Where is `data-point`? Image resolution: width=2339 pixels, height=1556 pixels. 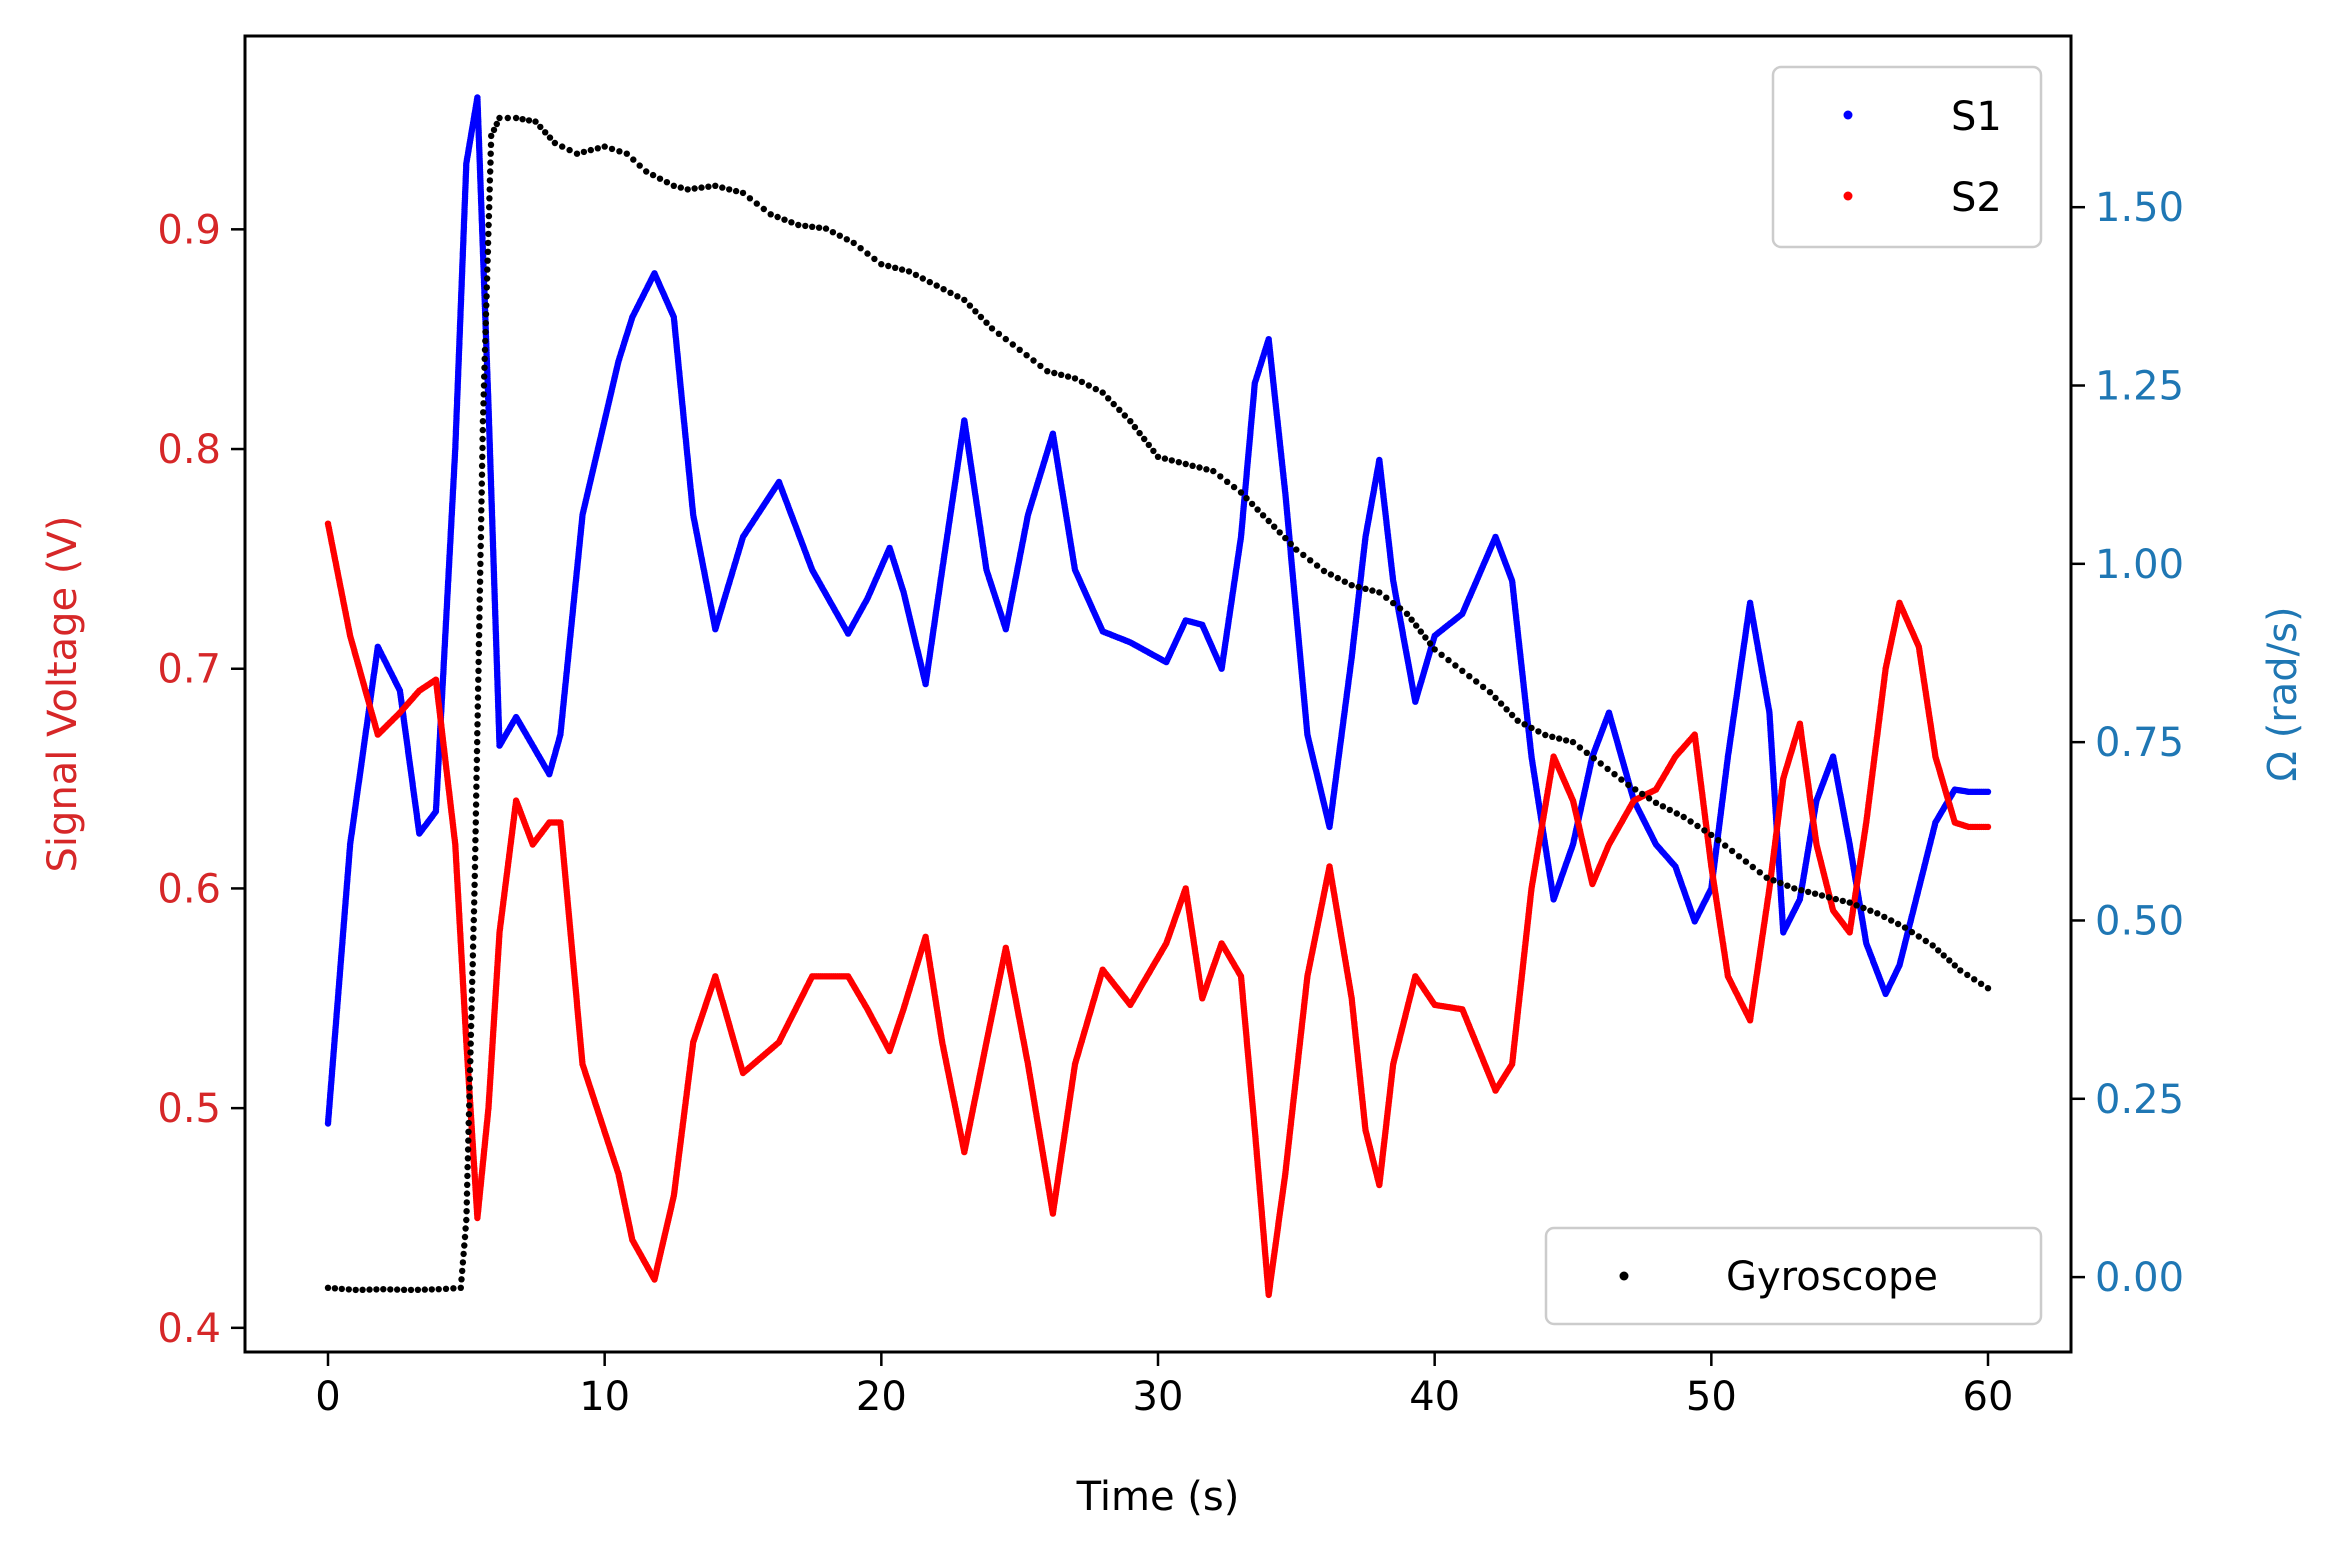 data-point is located at coordinates (1988, 791).